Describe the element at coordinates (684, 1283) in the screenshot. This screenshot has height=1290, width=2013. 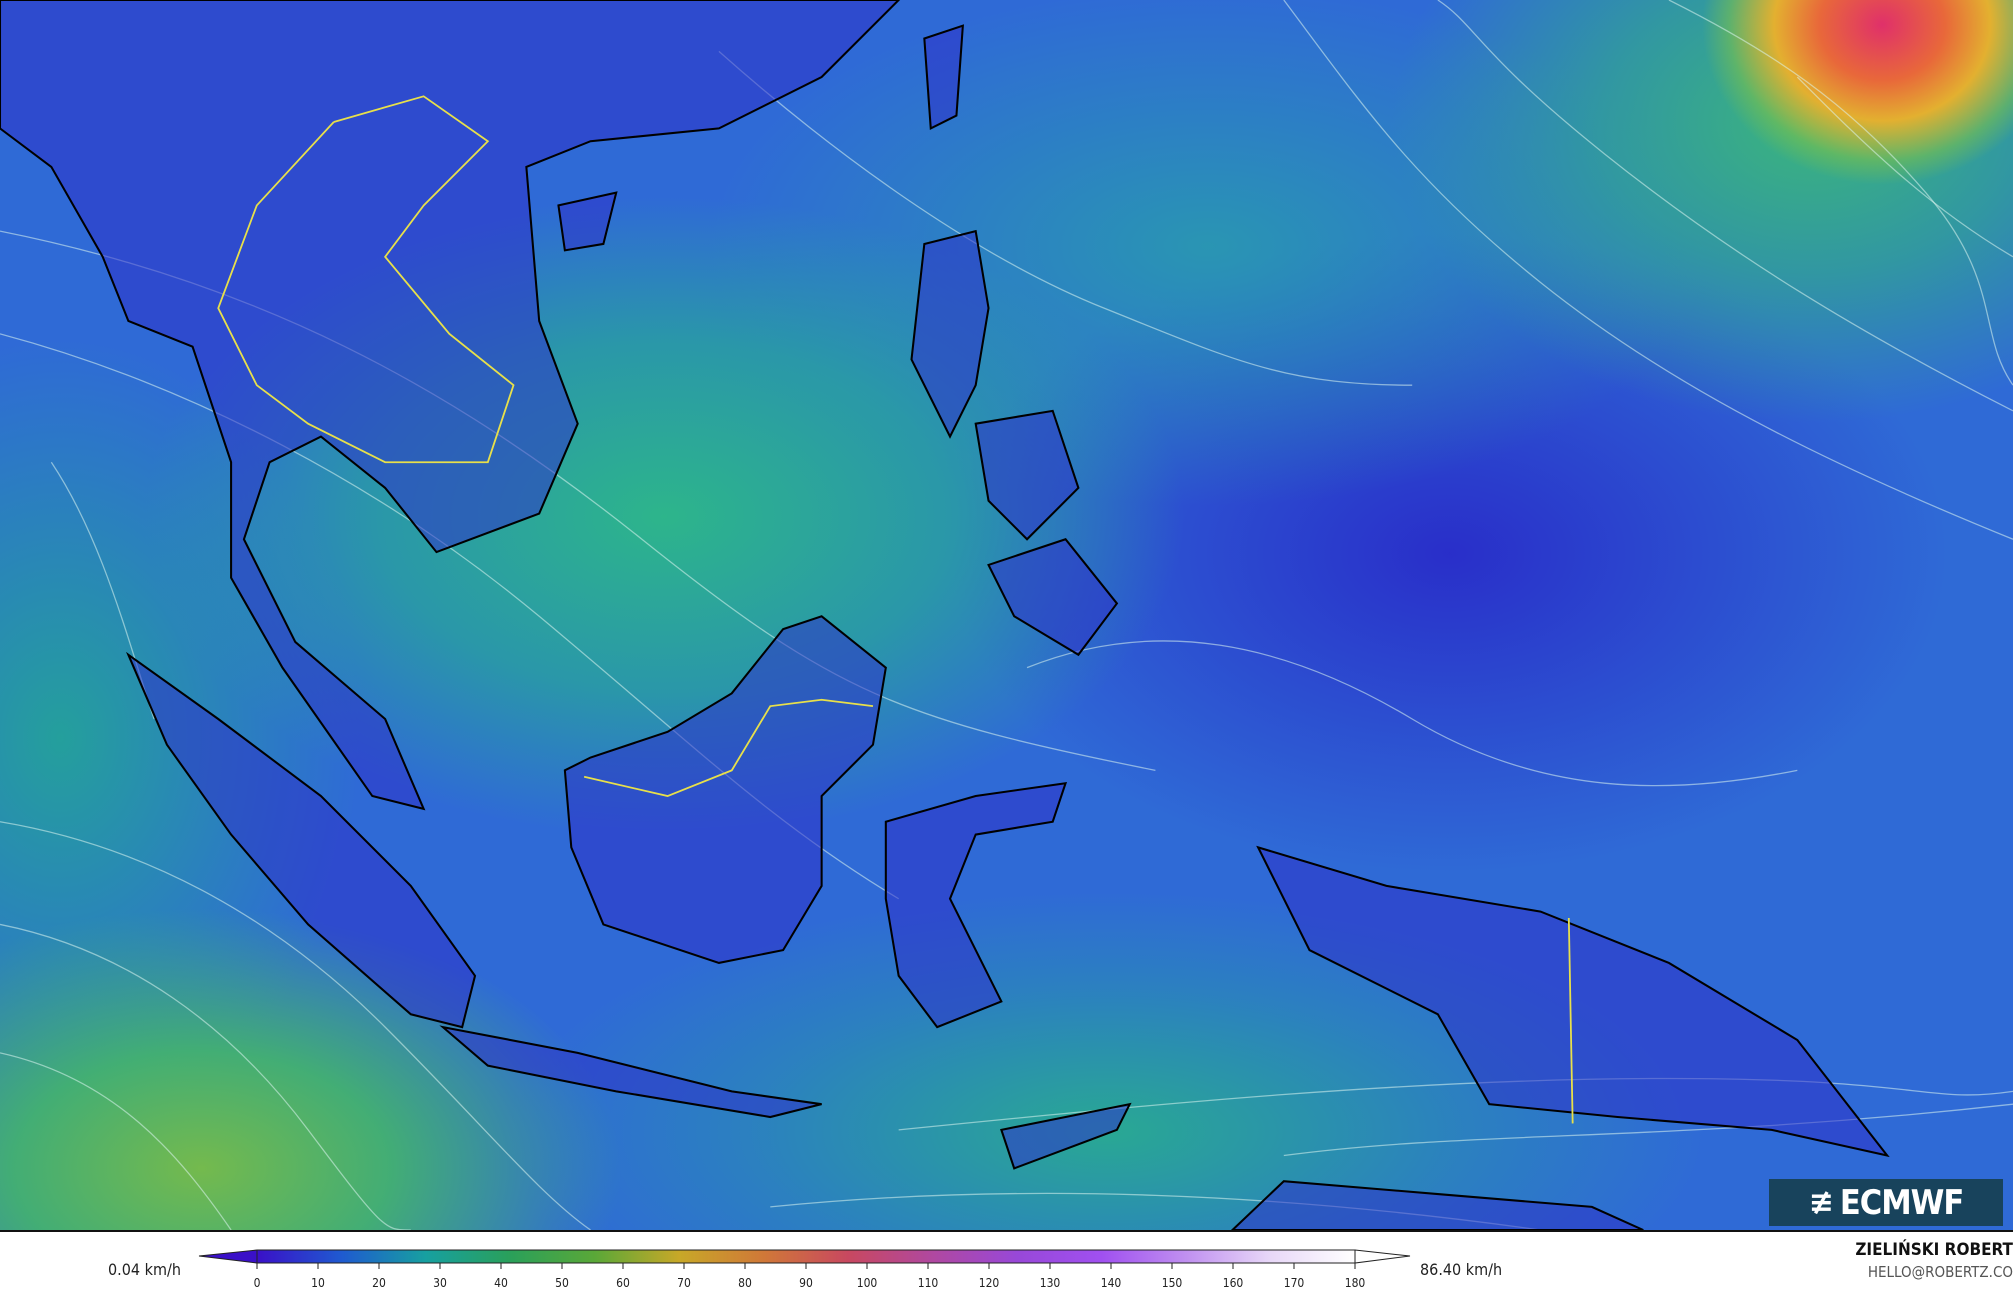
I see `colorbar-tick-label: 70` at that location.